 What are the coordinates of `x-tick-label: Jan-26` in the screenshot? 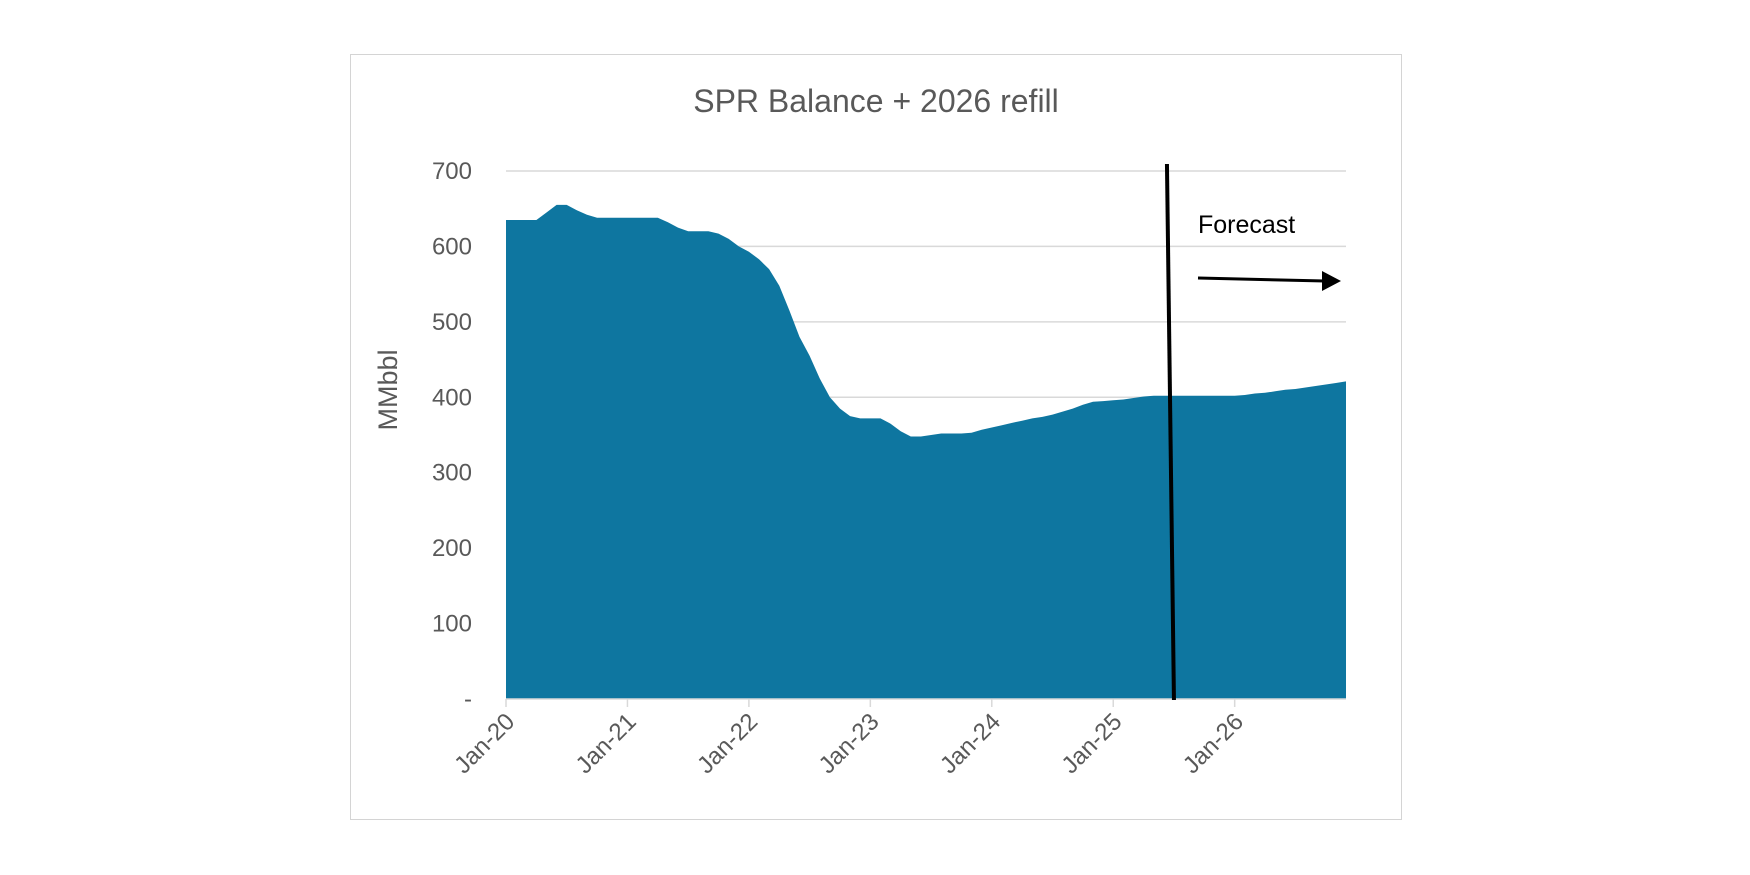 It's located at (1213, 743).